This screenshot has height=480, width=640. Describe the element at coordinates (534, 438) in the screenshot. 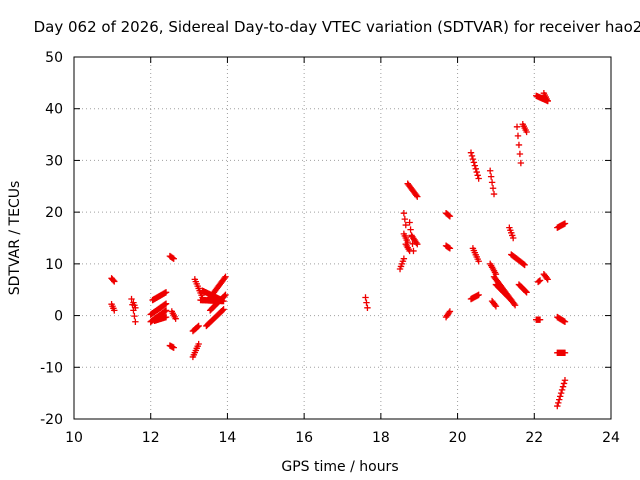

I see `x-tick-label: 22` at that location.